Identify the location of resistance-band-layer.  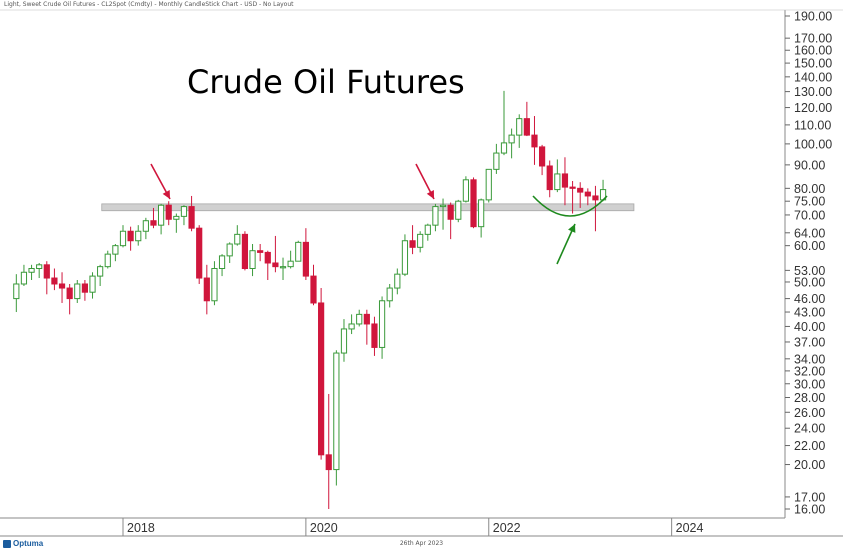
(368, 207).